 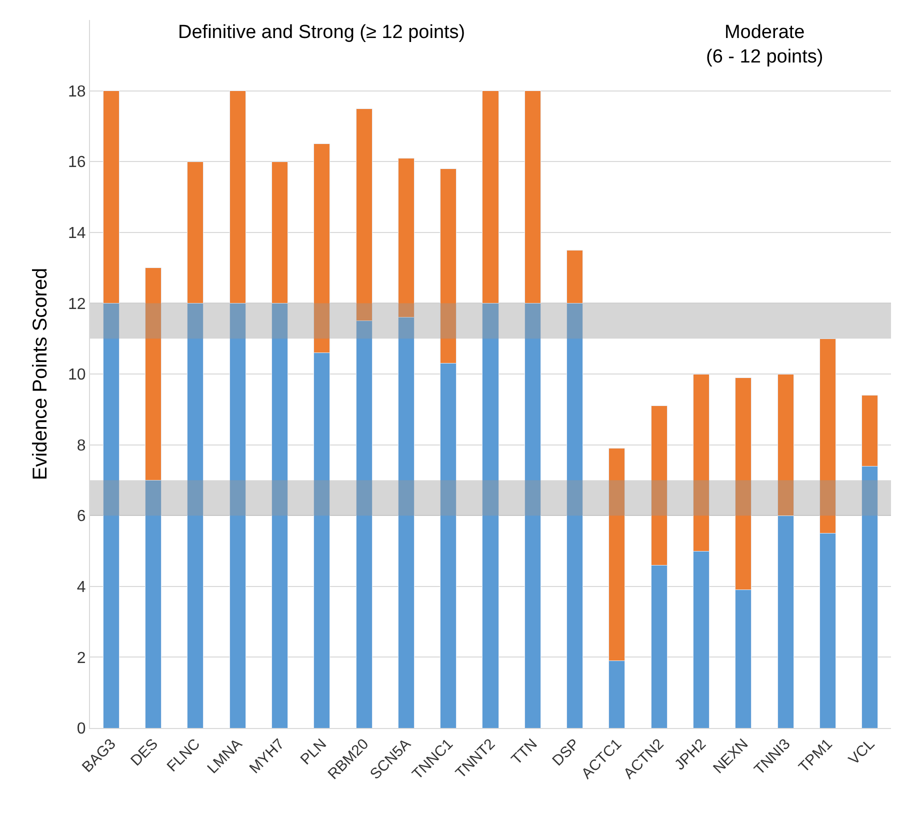 What do you see at coordinates (81, 587) in the screenshot?
I see `y-tick-label: 4` at bounding box center [81, 587].